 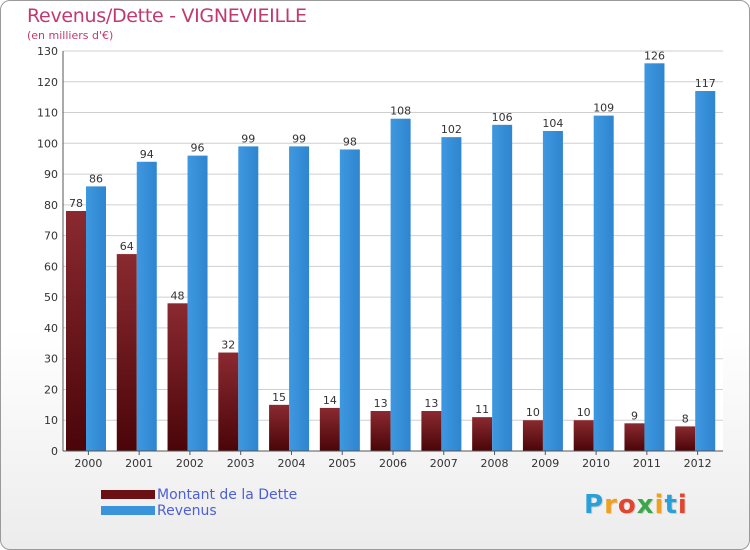 What do you see at coordinates (51, 236) in the screenshot?
I see `y-tick-label: 70` at bounding box center [51, 236].